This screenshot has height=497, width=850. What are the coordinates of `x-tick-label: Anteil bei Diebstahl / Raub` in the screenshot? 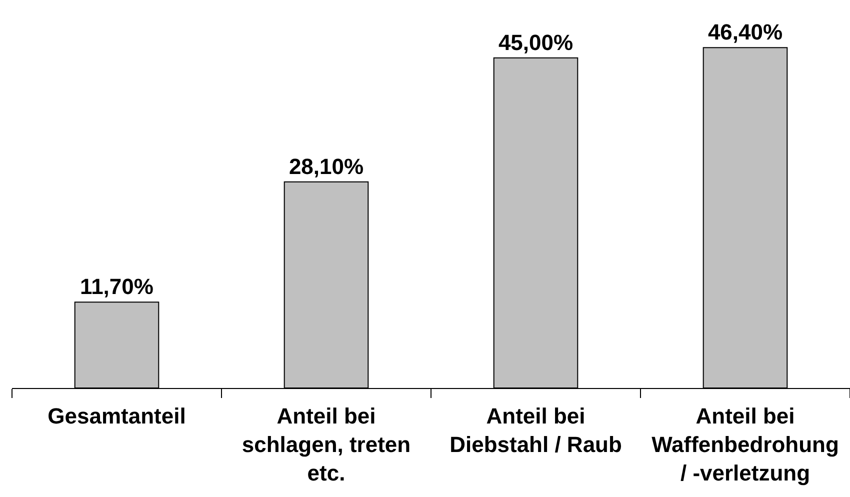 It's located at (536, 430).